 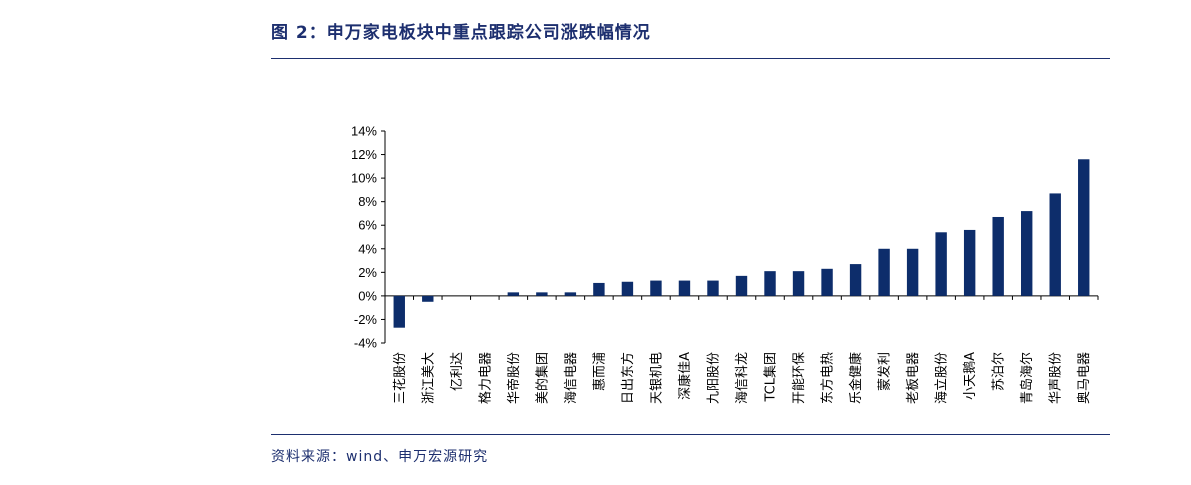 I want to click on x-tick-label: 海信电器, so click(x=571, y=378).